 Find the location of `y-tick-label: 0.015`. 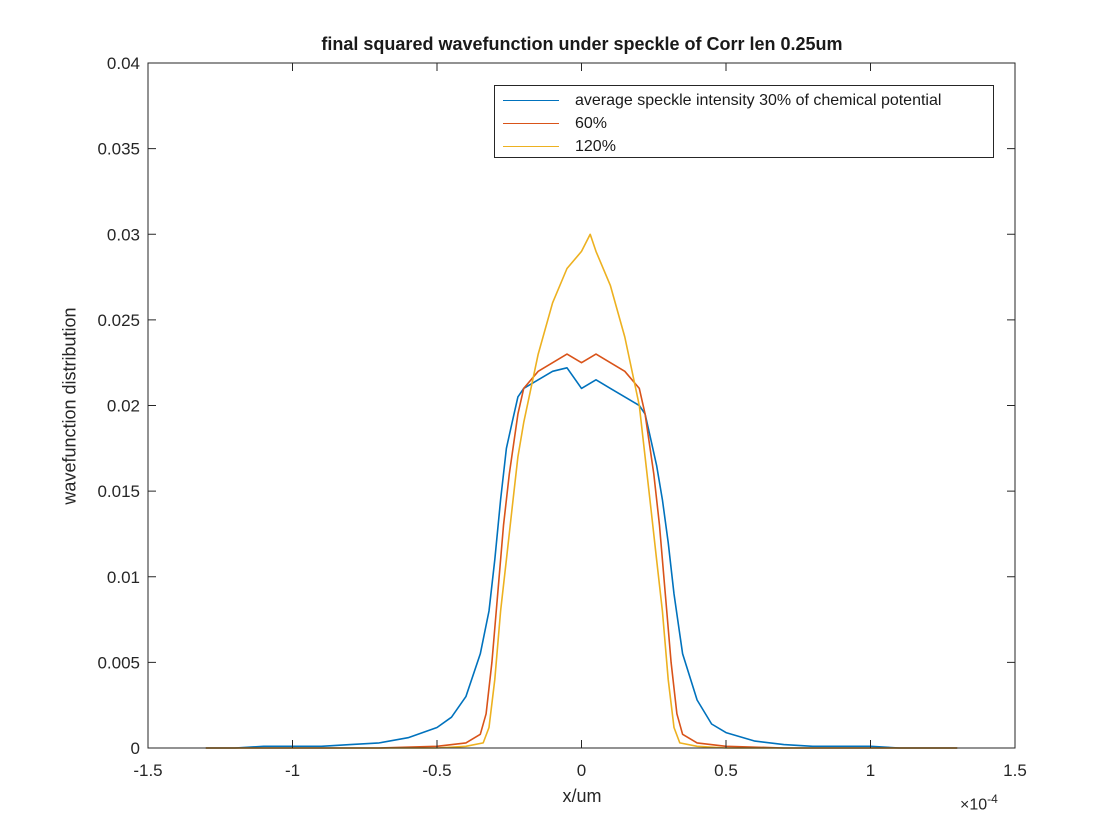

y-tick-label: 0.015 is located at coordinates (118, 491).